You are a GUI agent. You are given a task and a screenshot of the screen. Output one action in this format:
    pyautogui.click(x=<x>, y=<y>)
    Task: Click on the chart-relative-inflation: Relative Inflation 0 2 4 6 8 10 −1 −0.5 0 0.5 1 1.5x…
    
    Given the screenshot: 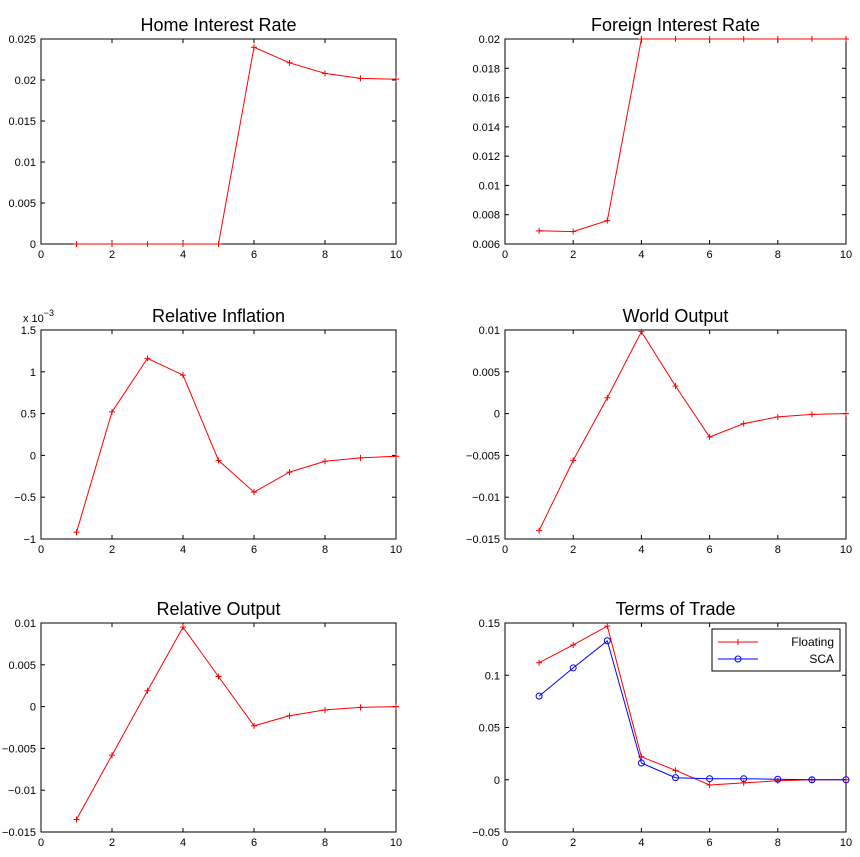 What is the action you would take?
    pyautogui.click(x=208, y=431)
    